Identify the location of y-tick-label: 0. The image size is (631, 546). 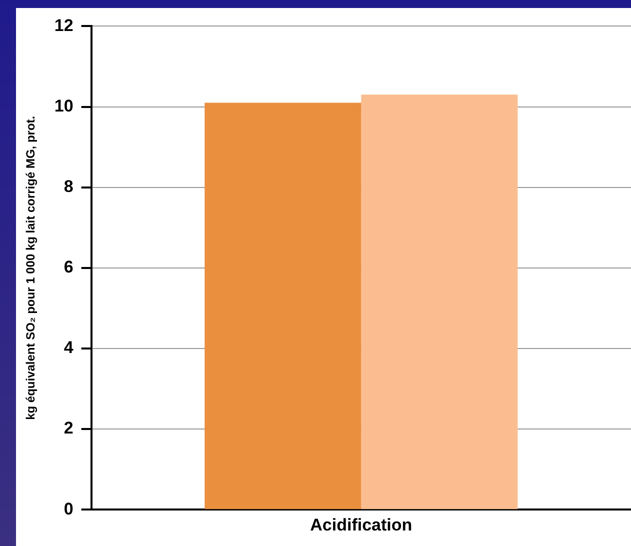
(69, 508).